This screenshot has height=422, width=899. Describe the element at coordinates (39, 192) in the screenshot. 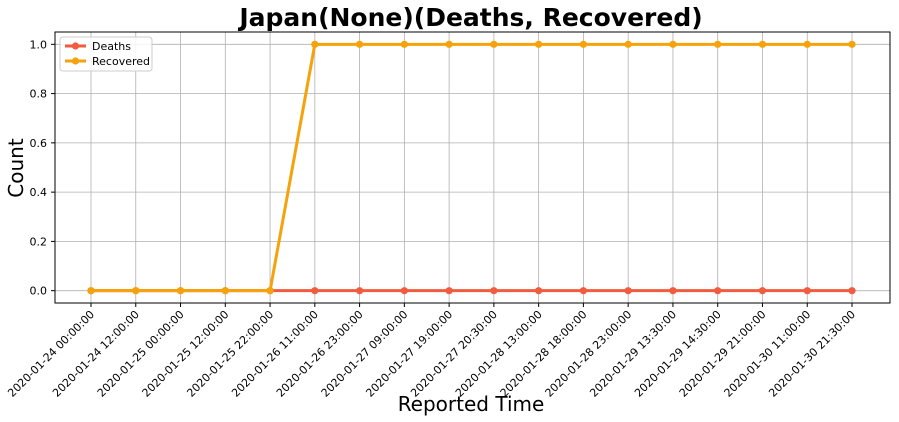

I see `y-tick-label: 0.4` at that location.